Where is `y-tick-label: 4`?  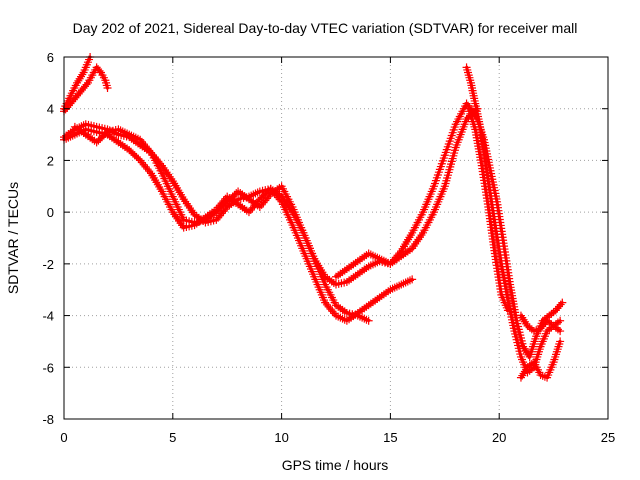
y-tick-label: 4 is located at coordinates (50, 109).